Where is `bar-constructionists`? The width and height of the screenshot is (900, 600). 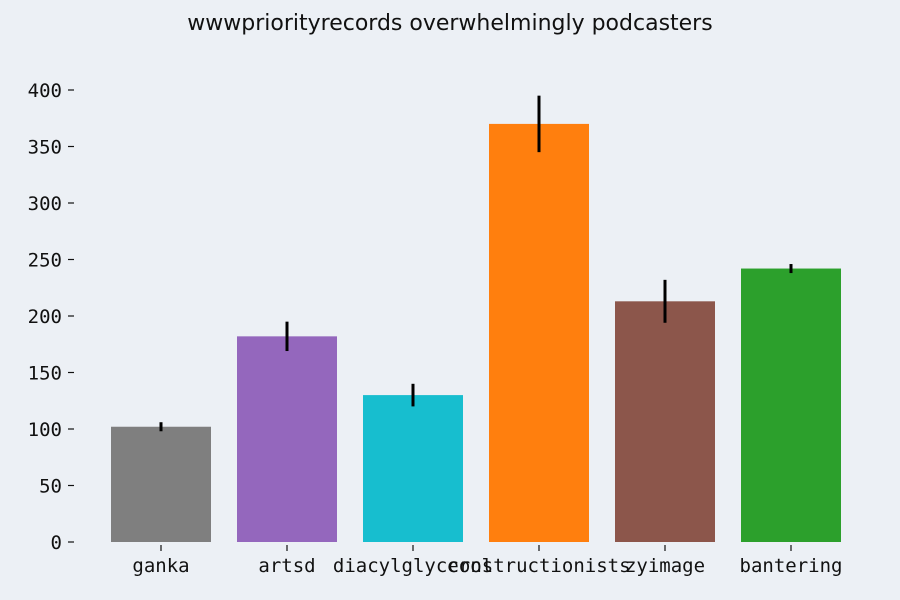 bar-constructionists is located at coordinates (539, 333).